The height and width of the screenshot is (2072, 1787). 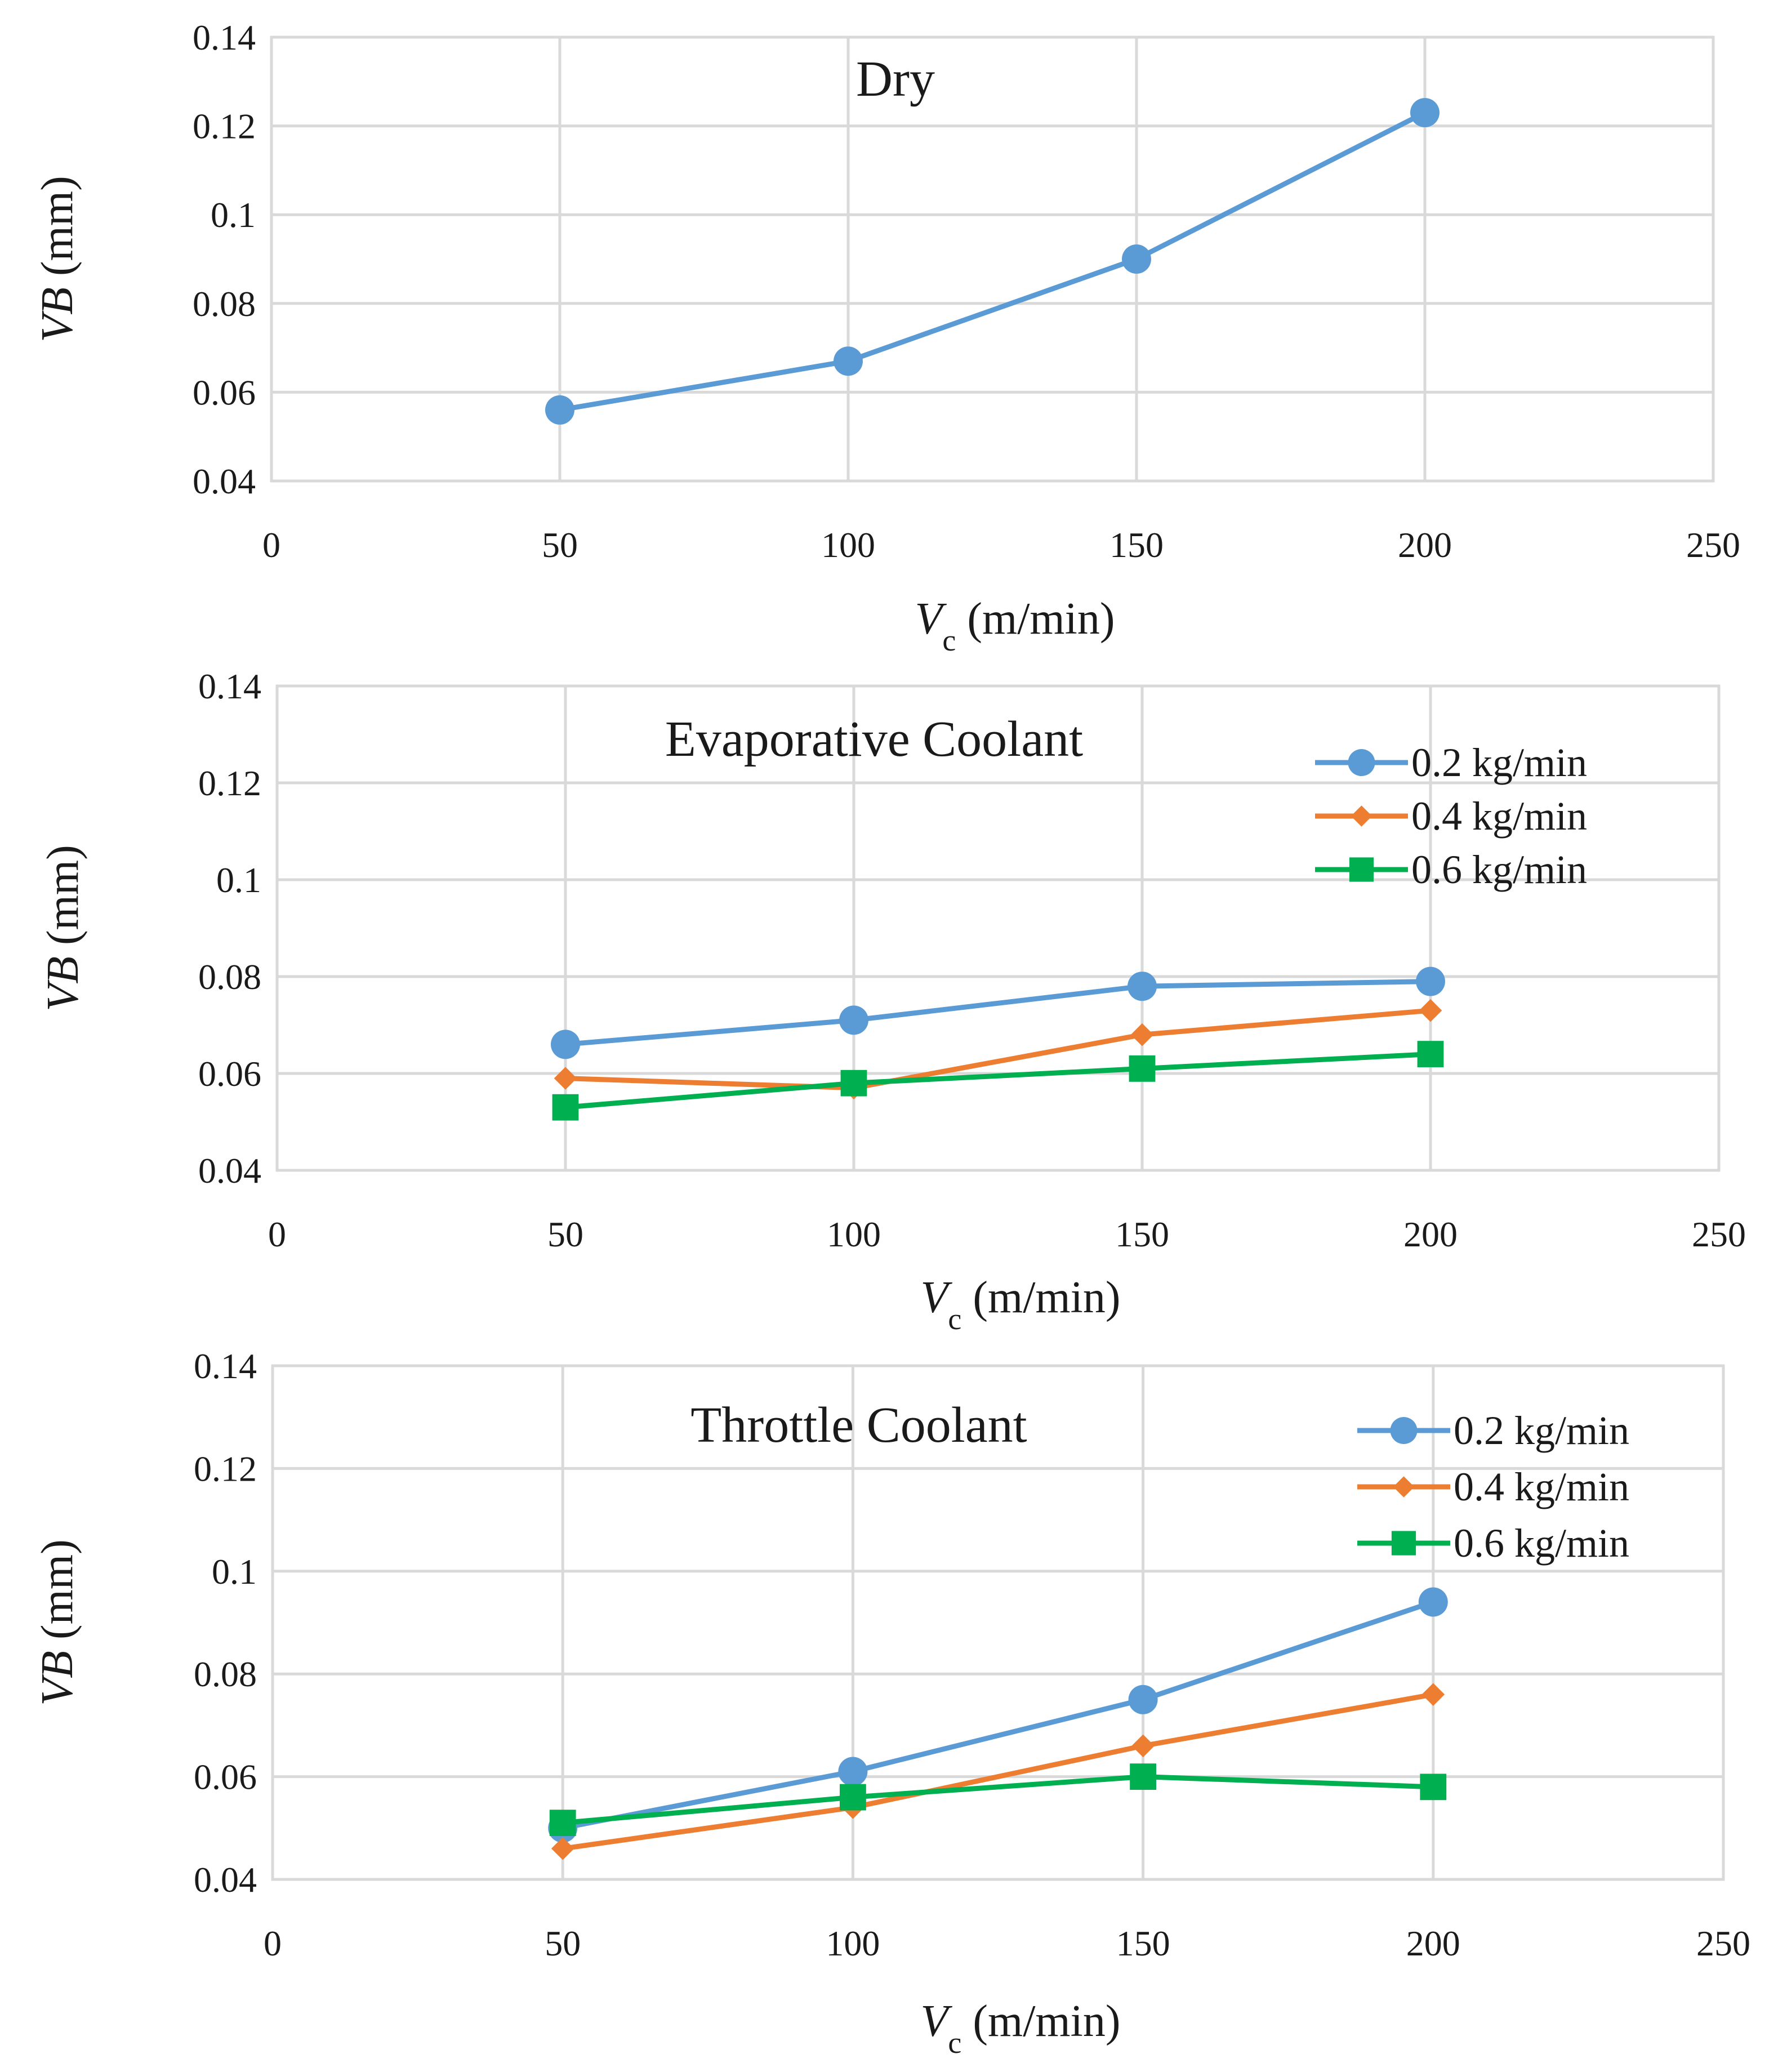 What do you see at coordinates (1542, 1486) in the screenshot?
I see `legend-label: 0.4 kg/min` at bounding box center [1542, 1486].